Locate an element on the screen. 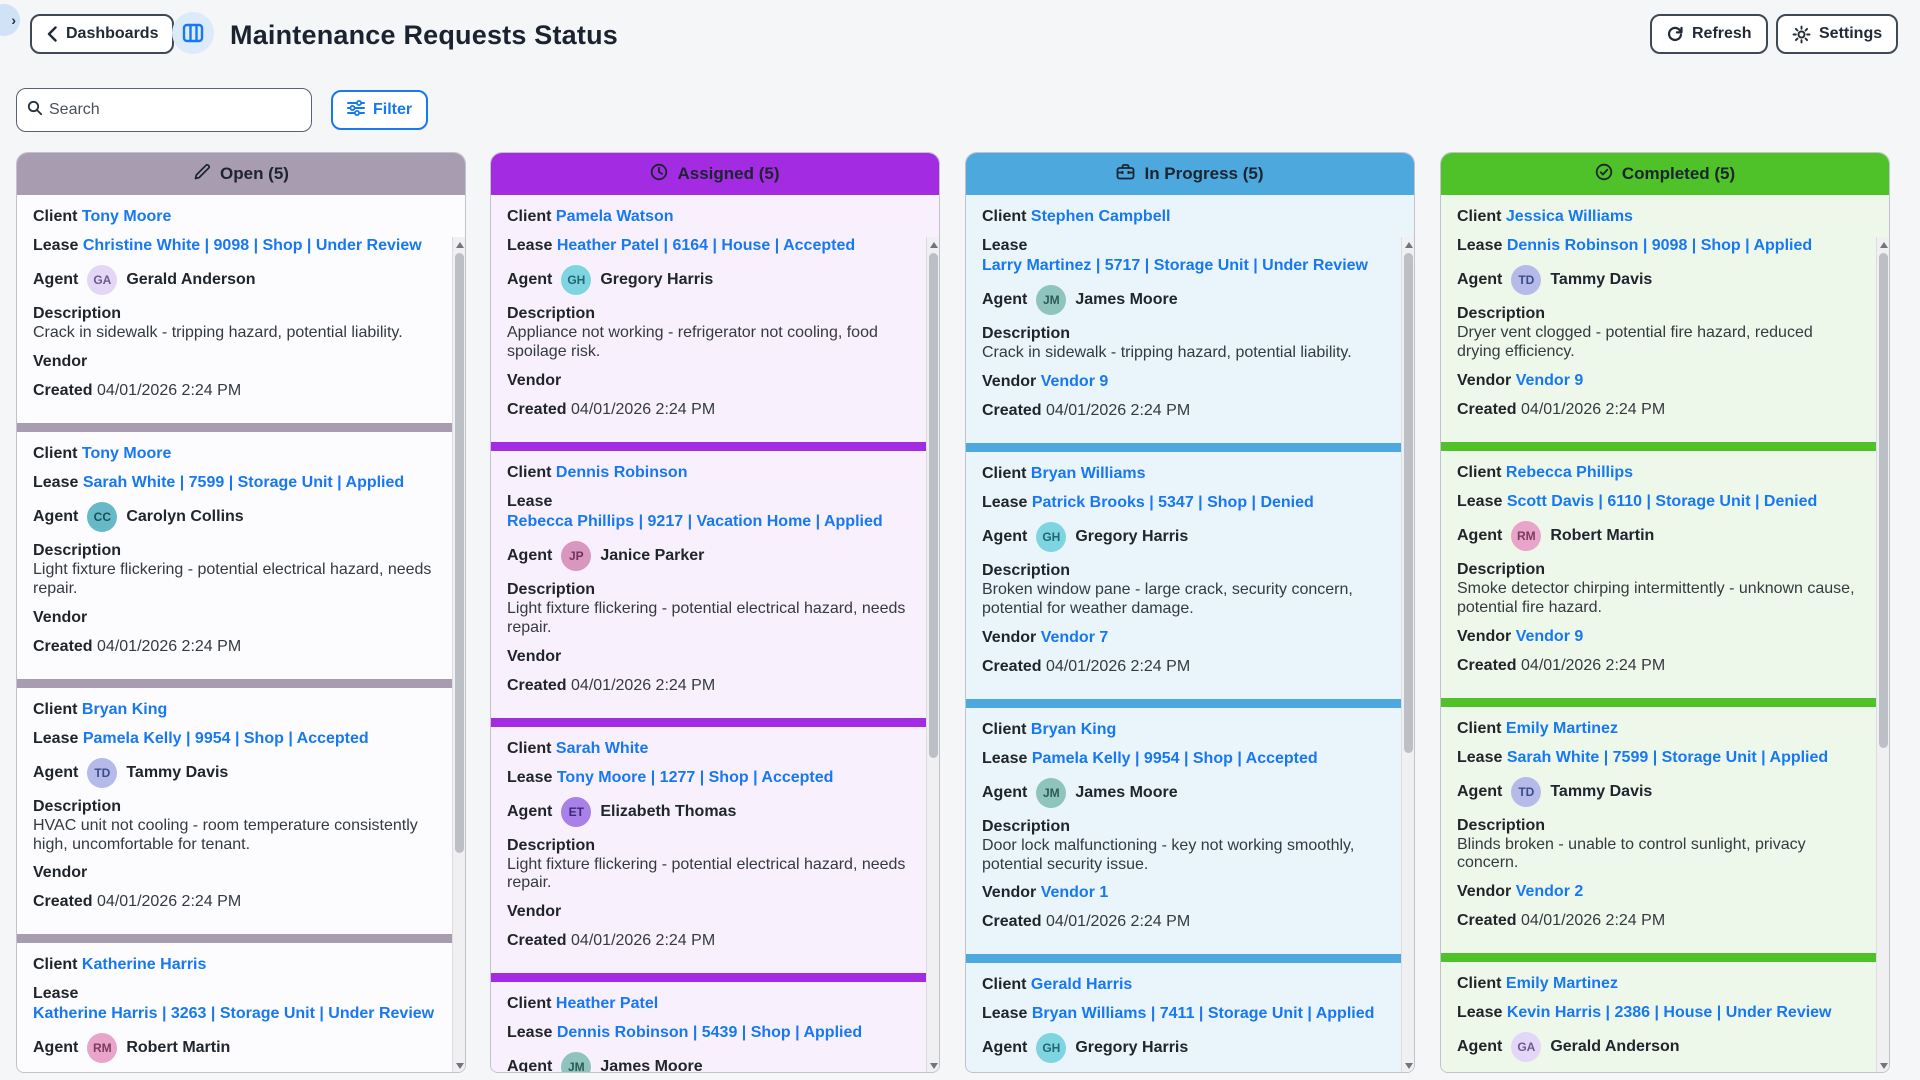 The image size is (1920, 1080). client-link: Stephen Campbell is located at coordinates (1100, 216).